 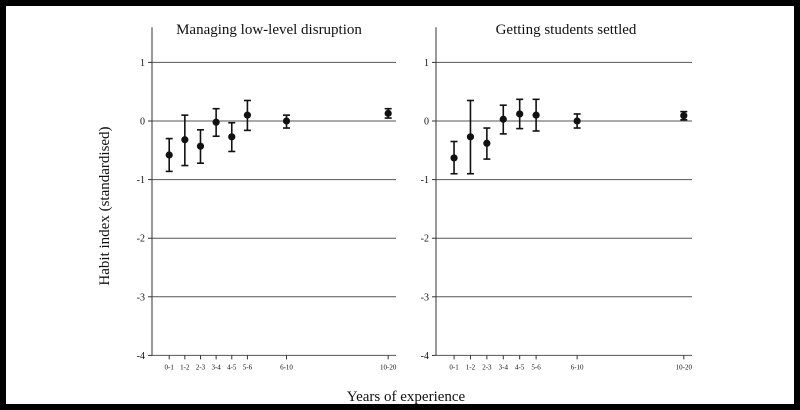 I want to click on y-axis-title: Habit index (standardised), so click(x=105, y=205).